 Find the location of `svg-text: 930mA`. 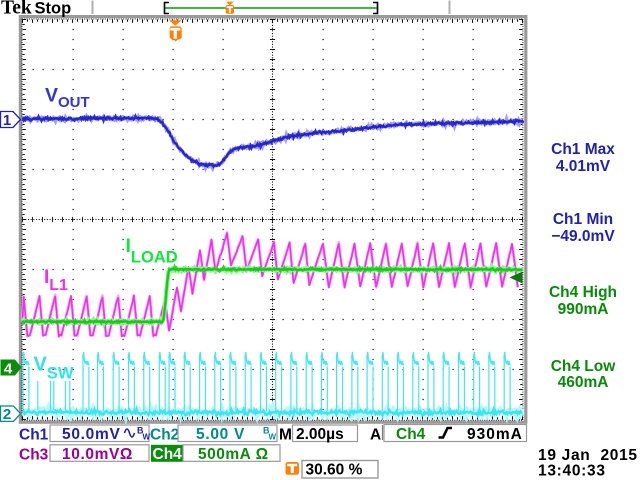

svg-text: 930mA is located at coordinates (495, 434).